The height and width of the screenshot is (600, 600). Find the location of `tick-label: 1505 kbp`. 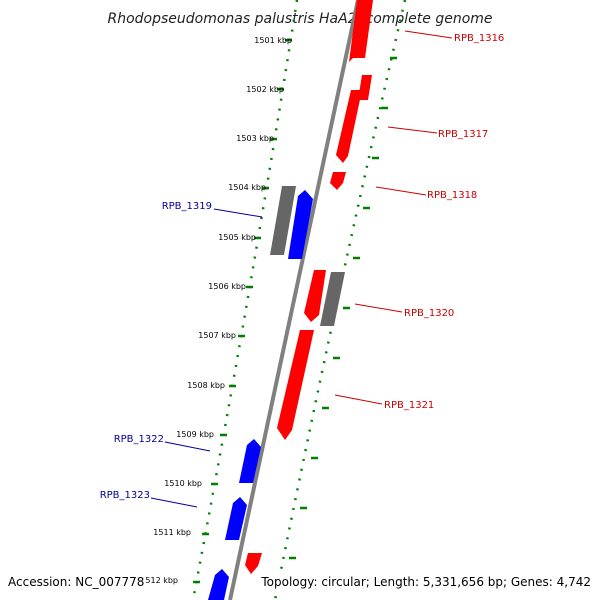

tick-label: 1505 kbp is located at coordinates (237, 237).